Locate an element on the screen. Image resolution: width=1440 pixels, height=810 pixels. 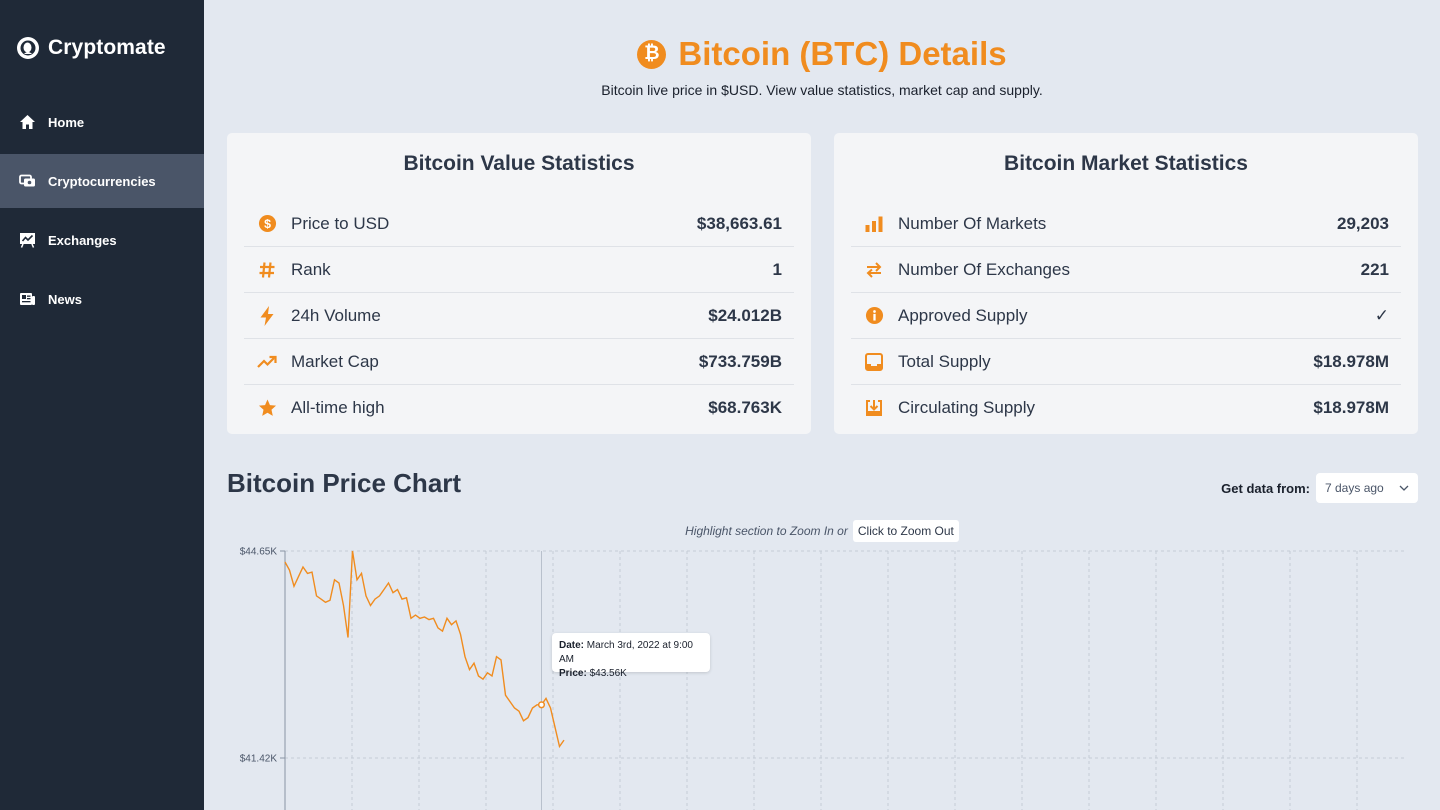
stat-label: Price to USD is located at coordinates (340, 223).